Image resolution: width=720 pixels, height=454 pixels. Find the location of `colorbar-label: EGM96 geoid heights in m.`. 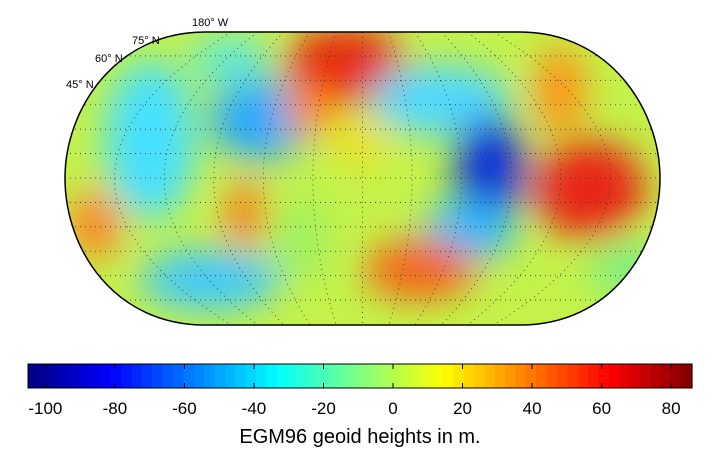

colorbar-label: EGM96 geoid heights in m. is located at coordinates (359, 437).